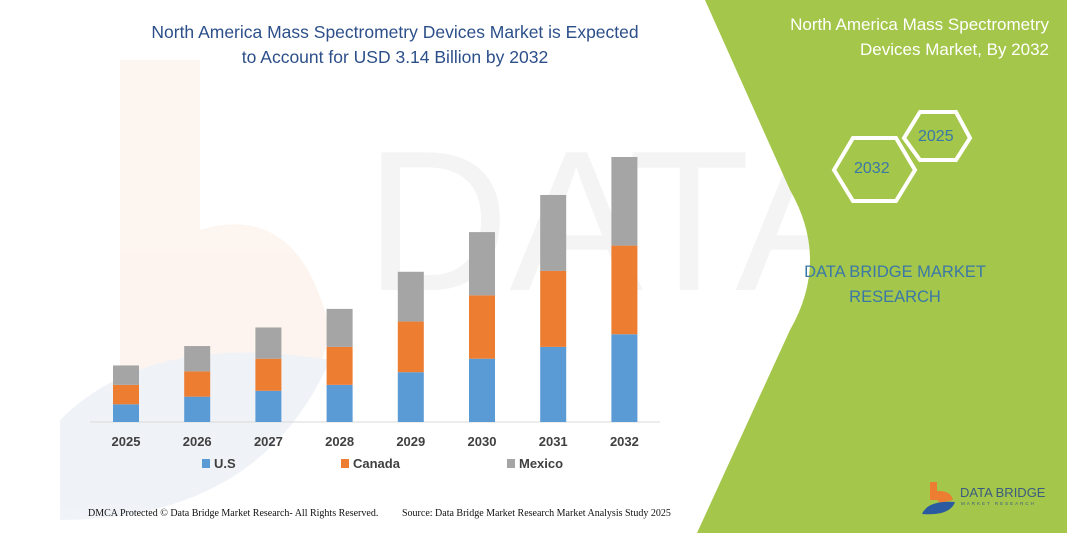  What do you see at coordinates (482, 327) in the screenshot?
I see `bar-canada-2030` at bounding box center [482, 327].